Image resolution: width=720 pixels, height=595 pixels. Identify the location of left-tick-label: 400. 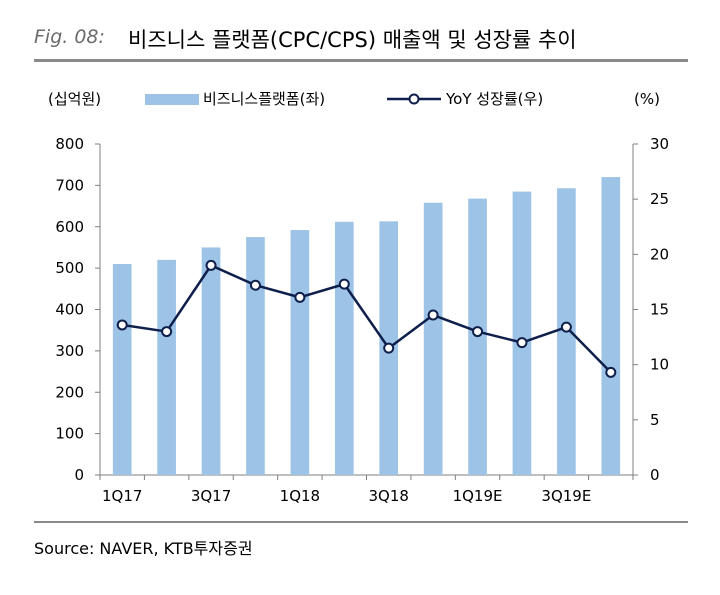
(69, 310).